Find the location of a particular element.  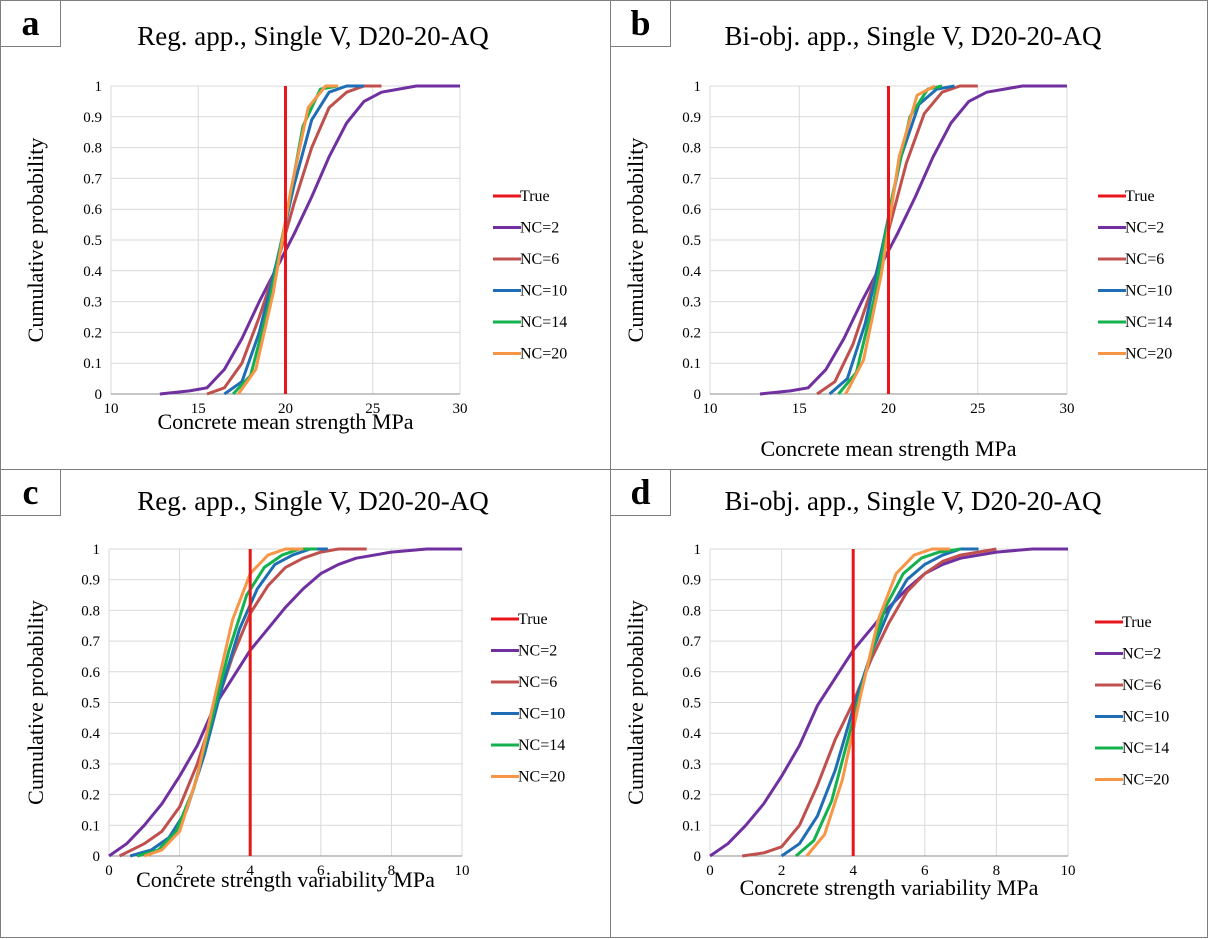

chart-title-d: Bi-obj. app., Single V, D20-20-AQ is located at coordinates (913, 501).